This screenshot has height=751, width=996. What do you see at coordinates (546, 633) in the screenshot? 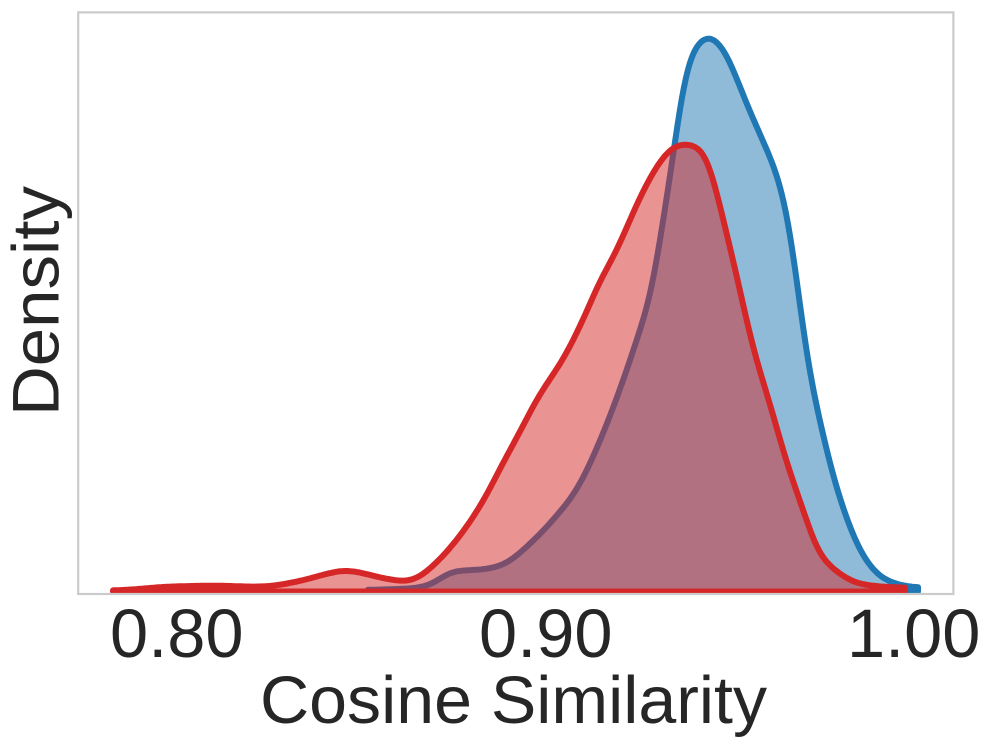
I see `svg-text: 0.90` at bounding box center [546, 633].